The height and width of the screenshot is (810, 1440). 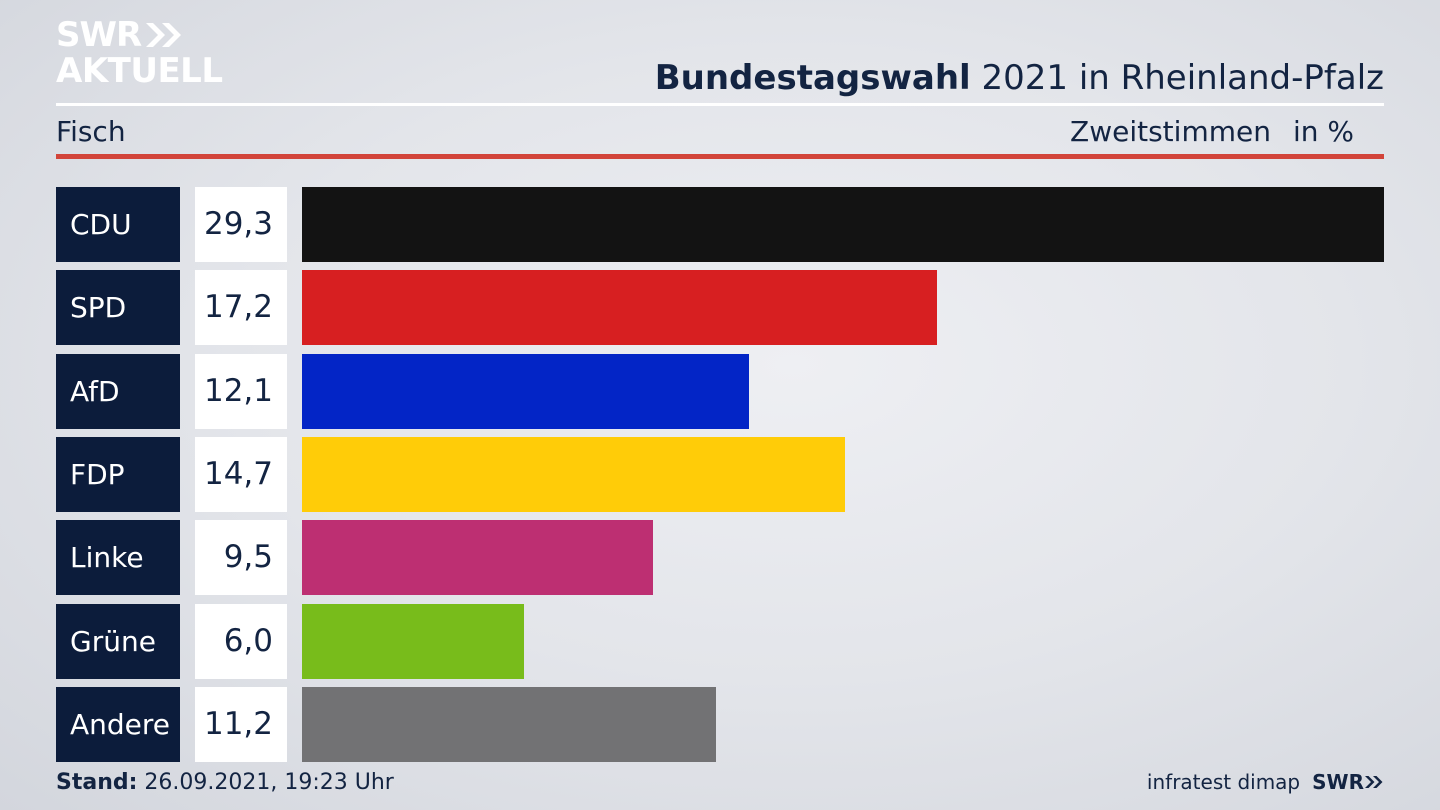 I want to click on timestamp: Stand: 26.09.2021, 19:23 Uhr, so click(x=225, y=782).